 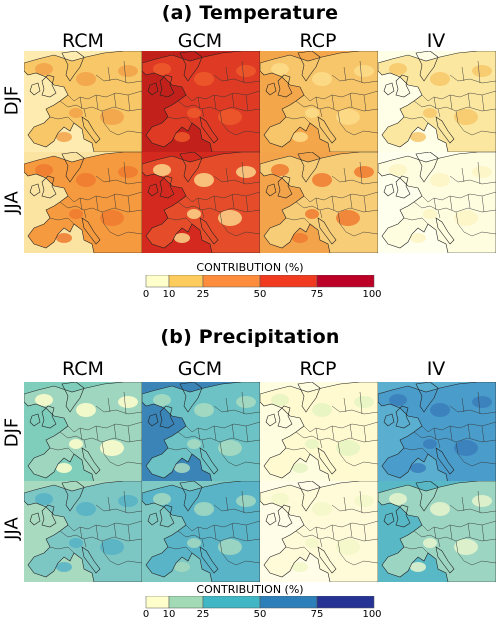 I want to click on precip-rcm-jja-map, so click(x=83, y=531).